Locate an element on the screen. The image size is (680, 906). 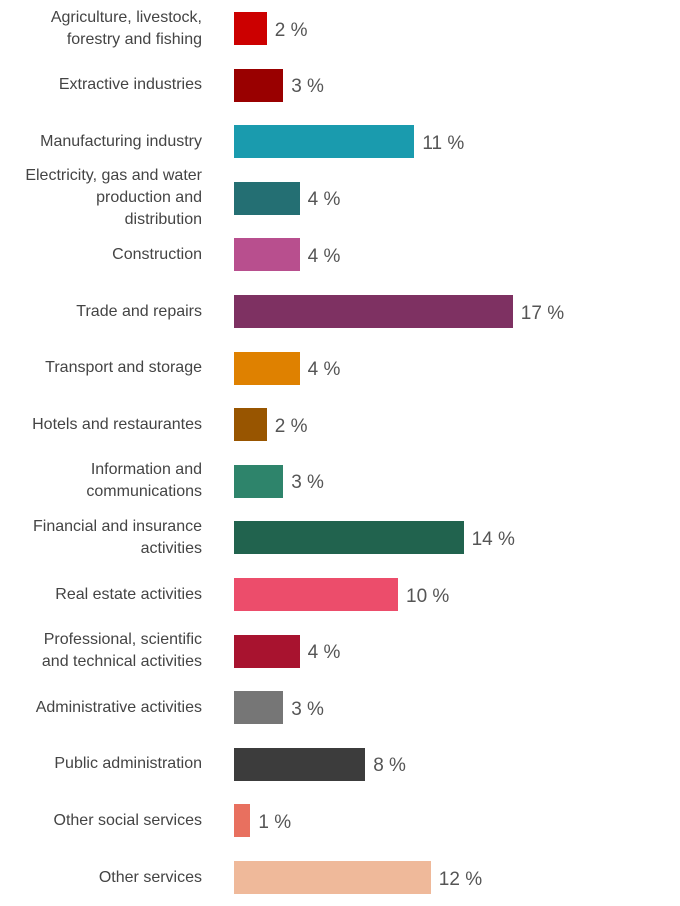
category-label-line: Financial and insurance is located at coordinates (117, 526).